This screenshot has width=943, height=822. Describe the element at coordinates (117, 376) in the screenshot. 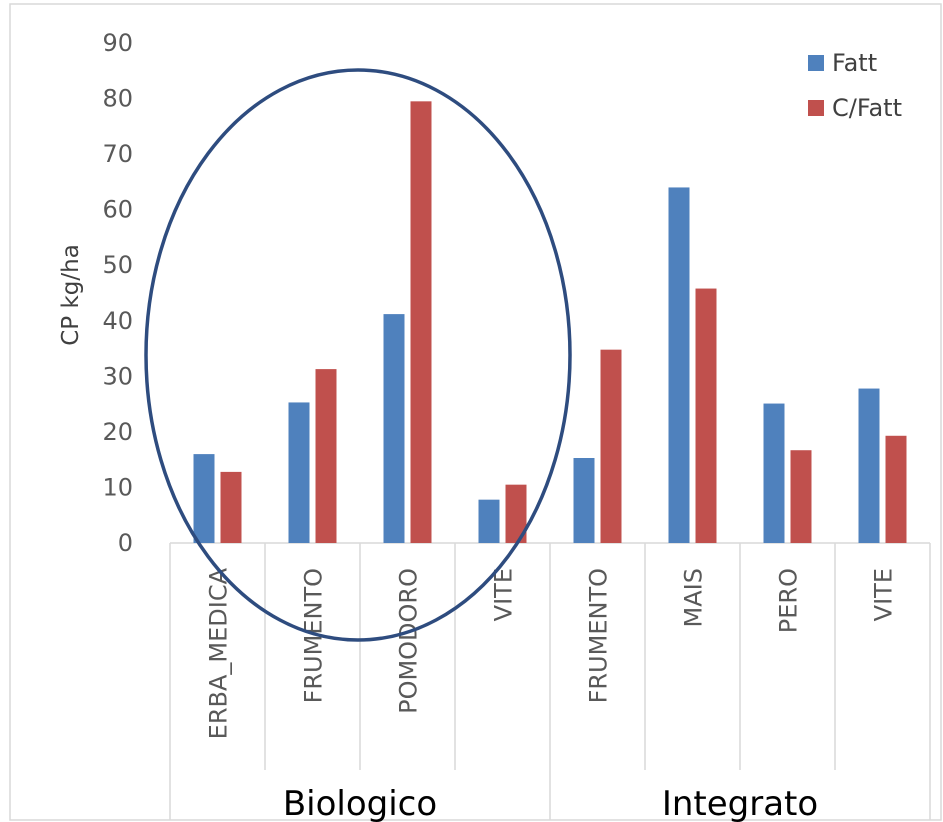

I see `y-tick-label: 30` at that location.